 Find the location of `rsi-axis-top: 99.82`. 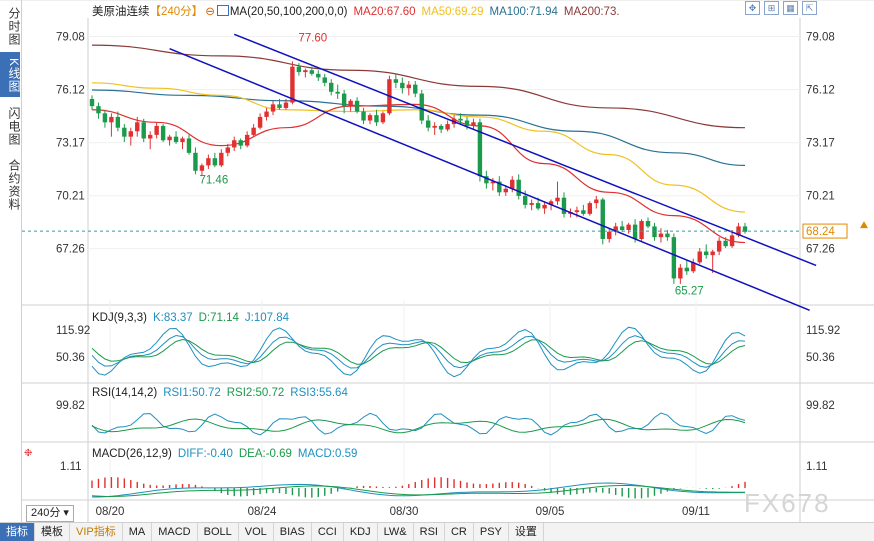

rsi-axis-top: 99.82 is located at coordinates (70, 406).